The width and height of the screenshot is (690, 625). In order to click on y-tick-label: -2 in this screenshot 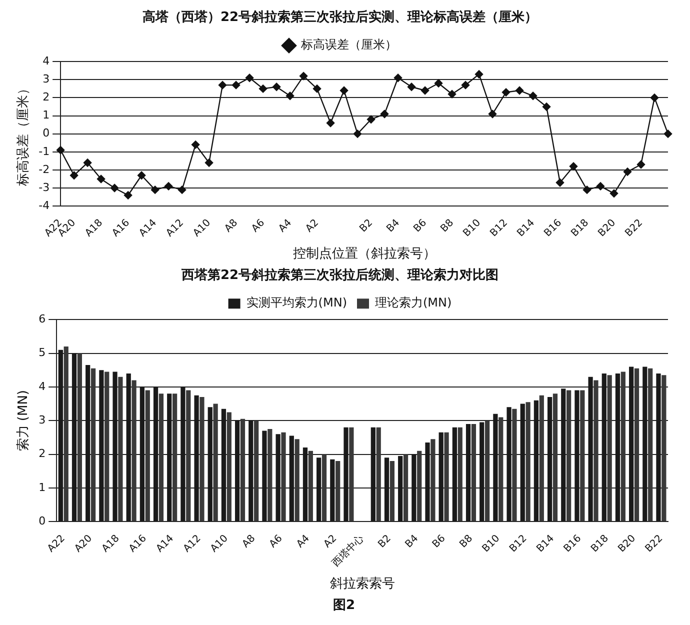, I will do `click(44, 169)`.